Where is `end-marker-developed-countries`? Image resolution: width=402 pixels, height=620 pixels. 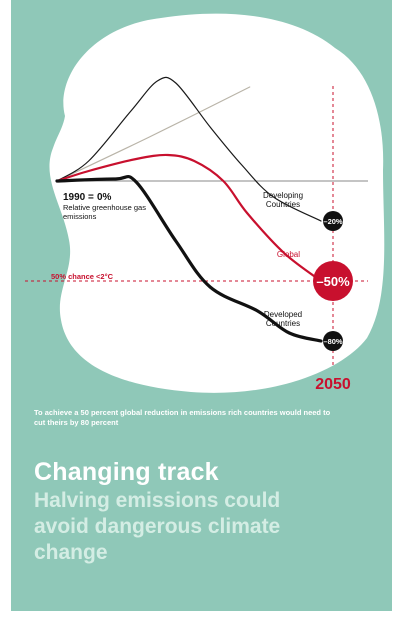
end-marker-developed-countries is located at coordinates (333, 341).